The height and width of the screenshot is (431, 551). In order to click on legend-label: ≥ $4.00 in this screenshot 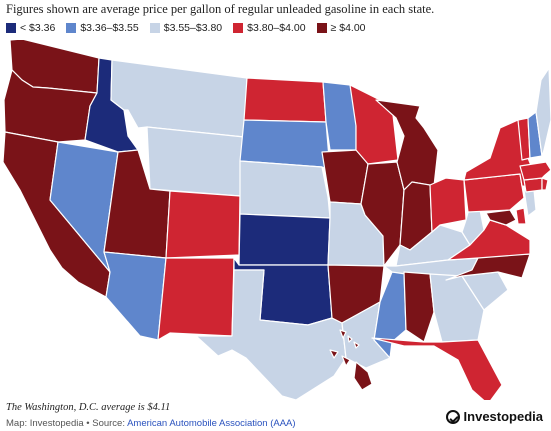, I will do `click(348, 28)`.